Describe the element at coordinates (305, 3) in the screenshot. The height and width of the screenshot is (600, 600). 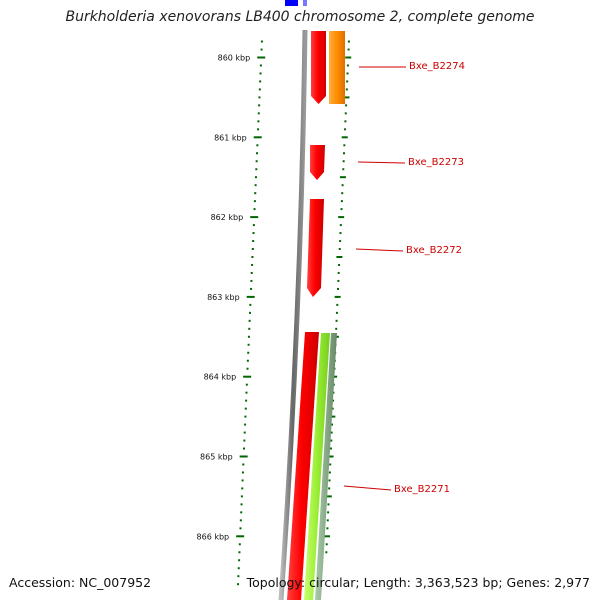
I see `blue-feature-edge` at that location.